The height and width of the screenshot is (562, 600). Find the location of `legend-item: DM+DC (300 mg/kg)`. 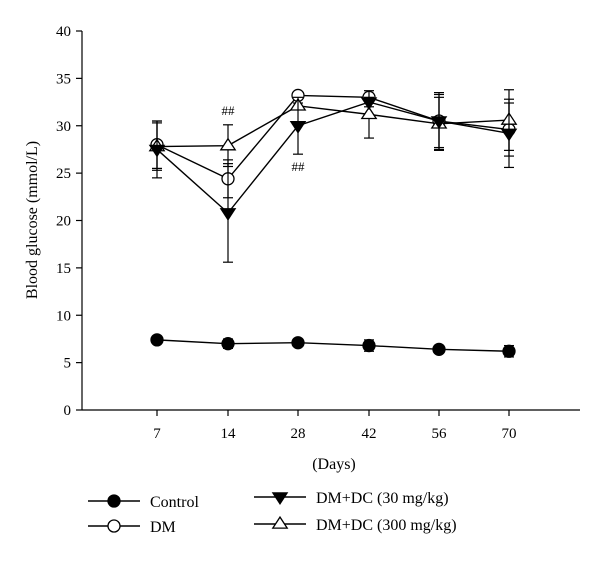

legend-item: DM+DC (300 mg/kg) is located at coordinates (355, 524).